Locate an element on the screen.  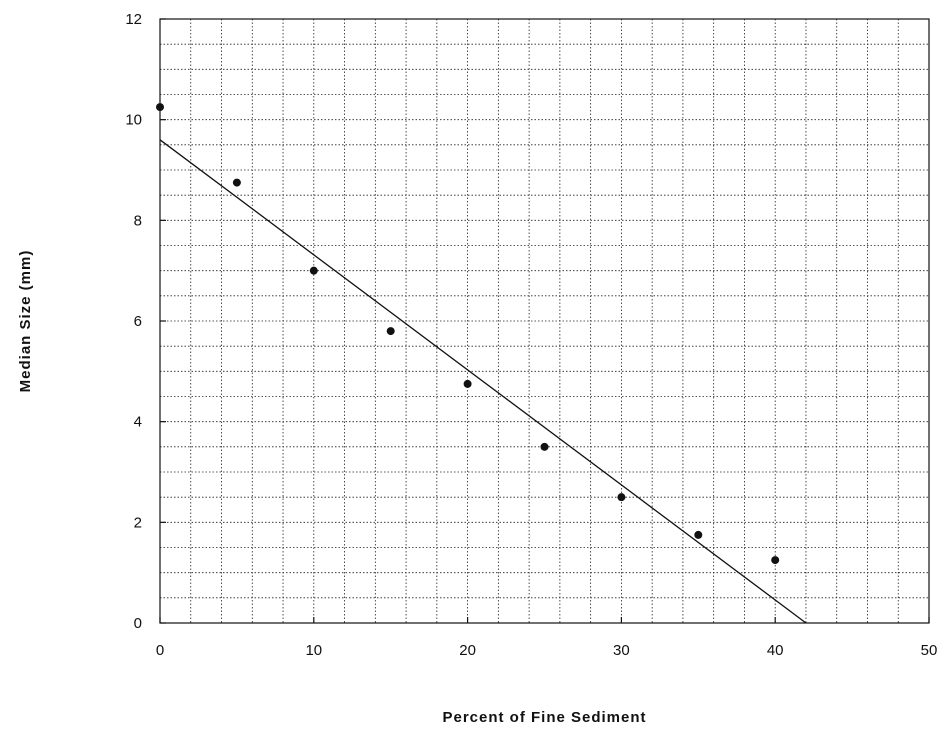
y-tick-label: 2 is located at coordinates (138, 522).